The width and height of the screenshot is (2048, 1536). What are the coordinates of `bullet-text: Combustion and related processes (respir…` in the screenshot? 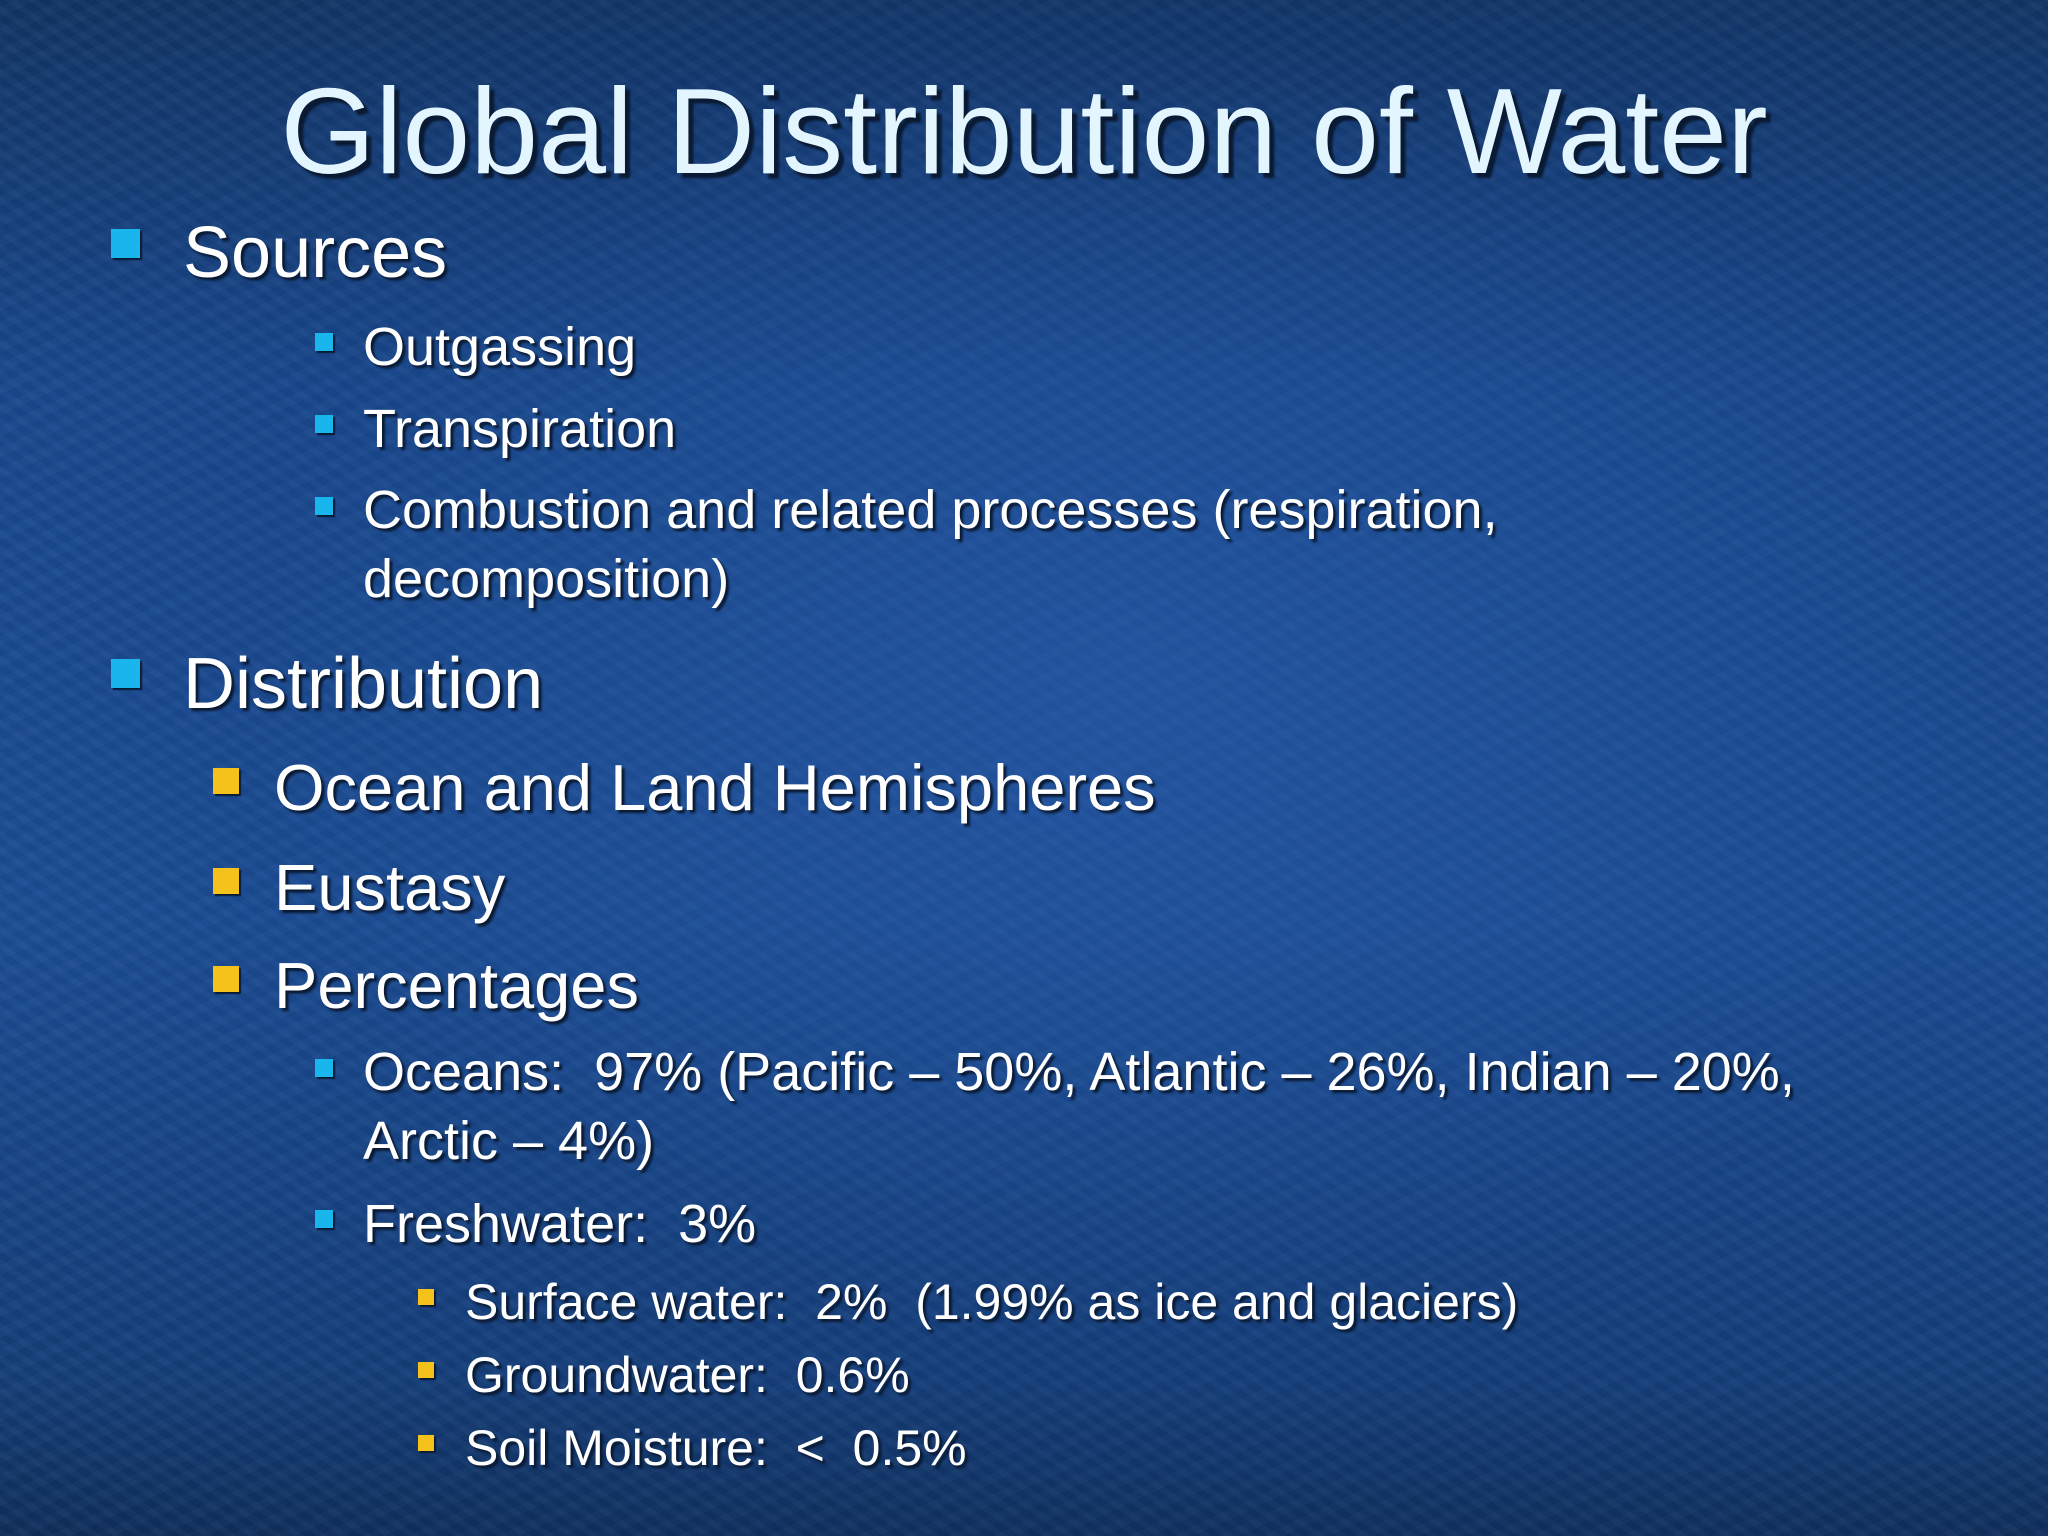 It's located at (938, 544).